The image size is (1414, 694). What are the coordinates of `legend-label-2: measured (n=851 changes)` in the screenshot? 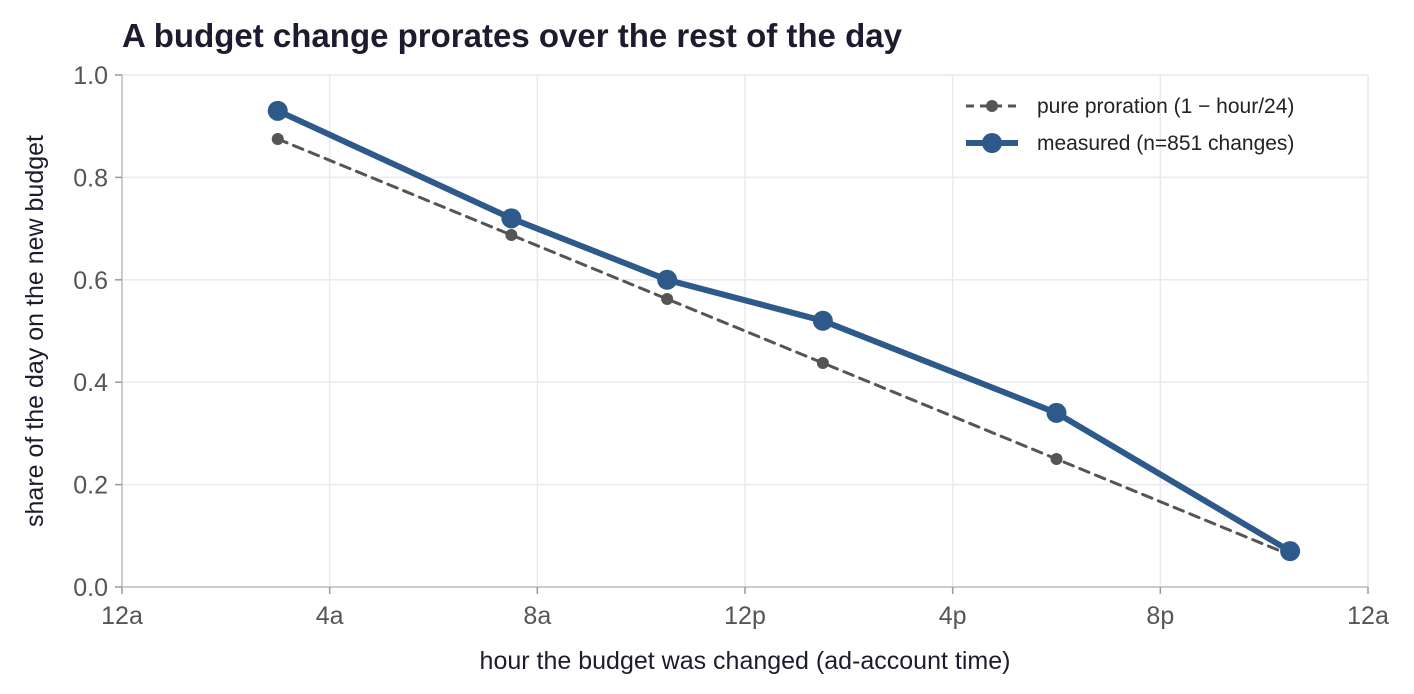 It's located at (1165, 143).